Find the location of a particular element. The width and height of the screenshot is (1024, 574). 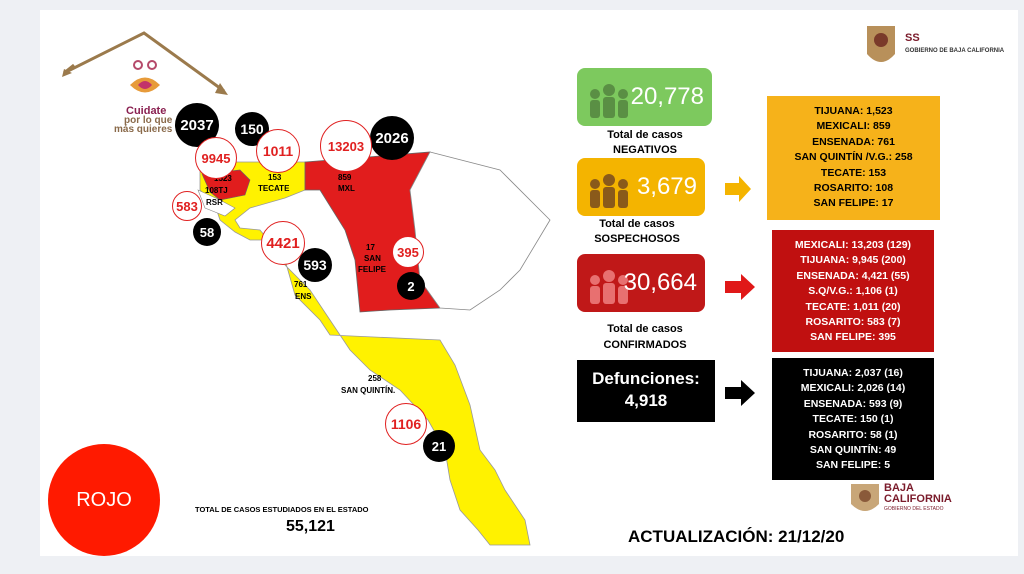

label-tecate-2: TECATE is located at coordinates (274, 188).